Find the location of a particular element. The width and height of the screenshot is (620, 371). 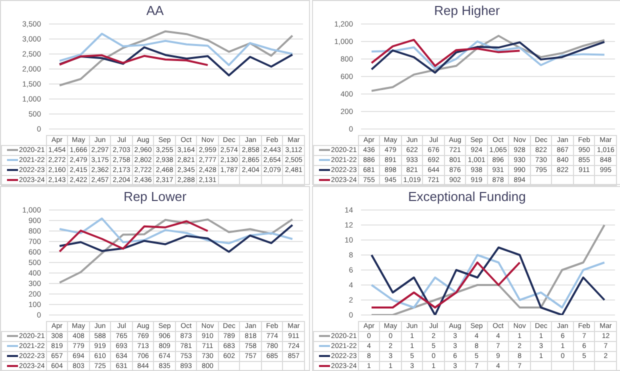

chart-title: Rep Lower is located at coordinates (155, 197).